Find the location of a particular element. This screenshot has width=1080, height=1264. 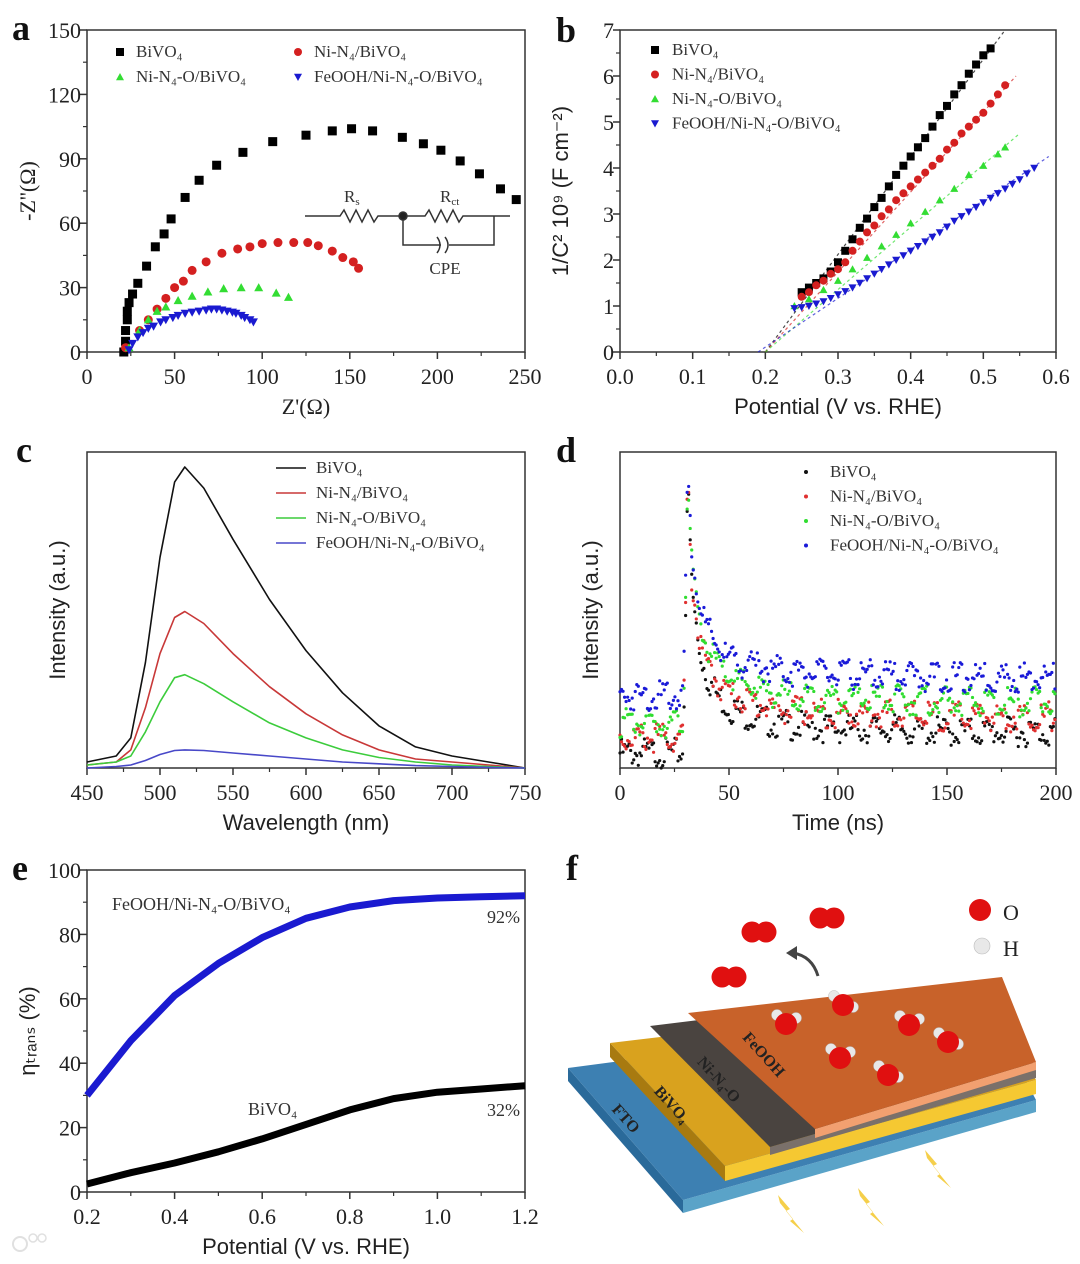

x-tick-label: 0.0 is located at coordinates (620, 376).